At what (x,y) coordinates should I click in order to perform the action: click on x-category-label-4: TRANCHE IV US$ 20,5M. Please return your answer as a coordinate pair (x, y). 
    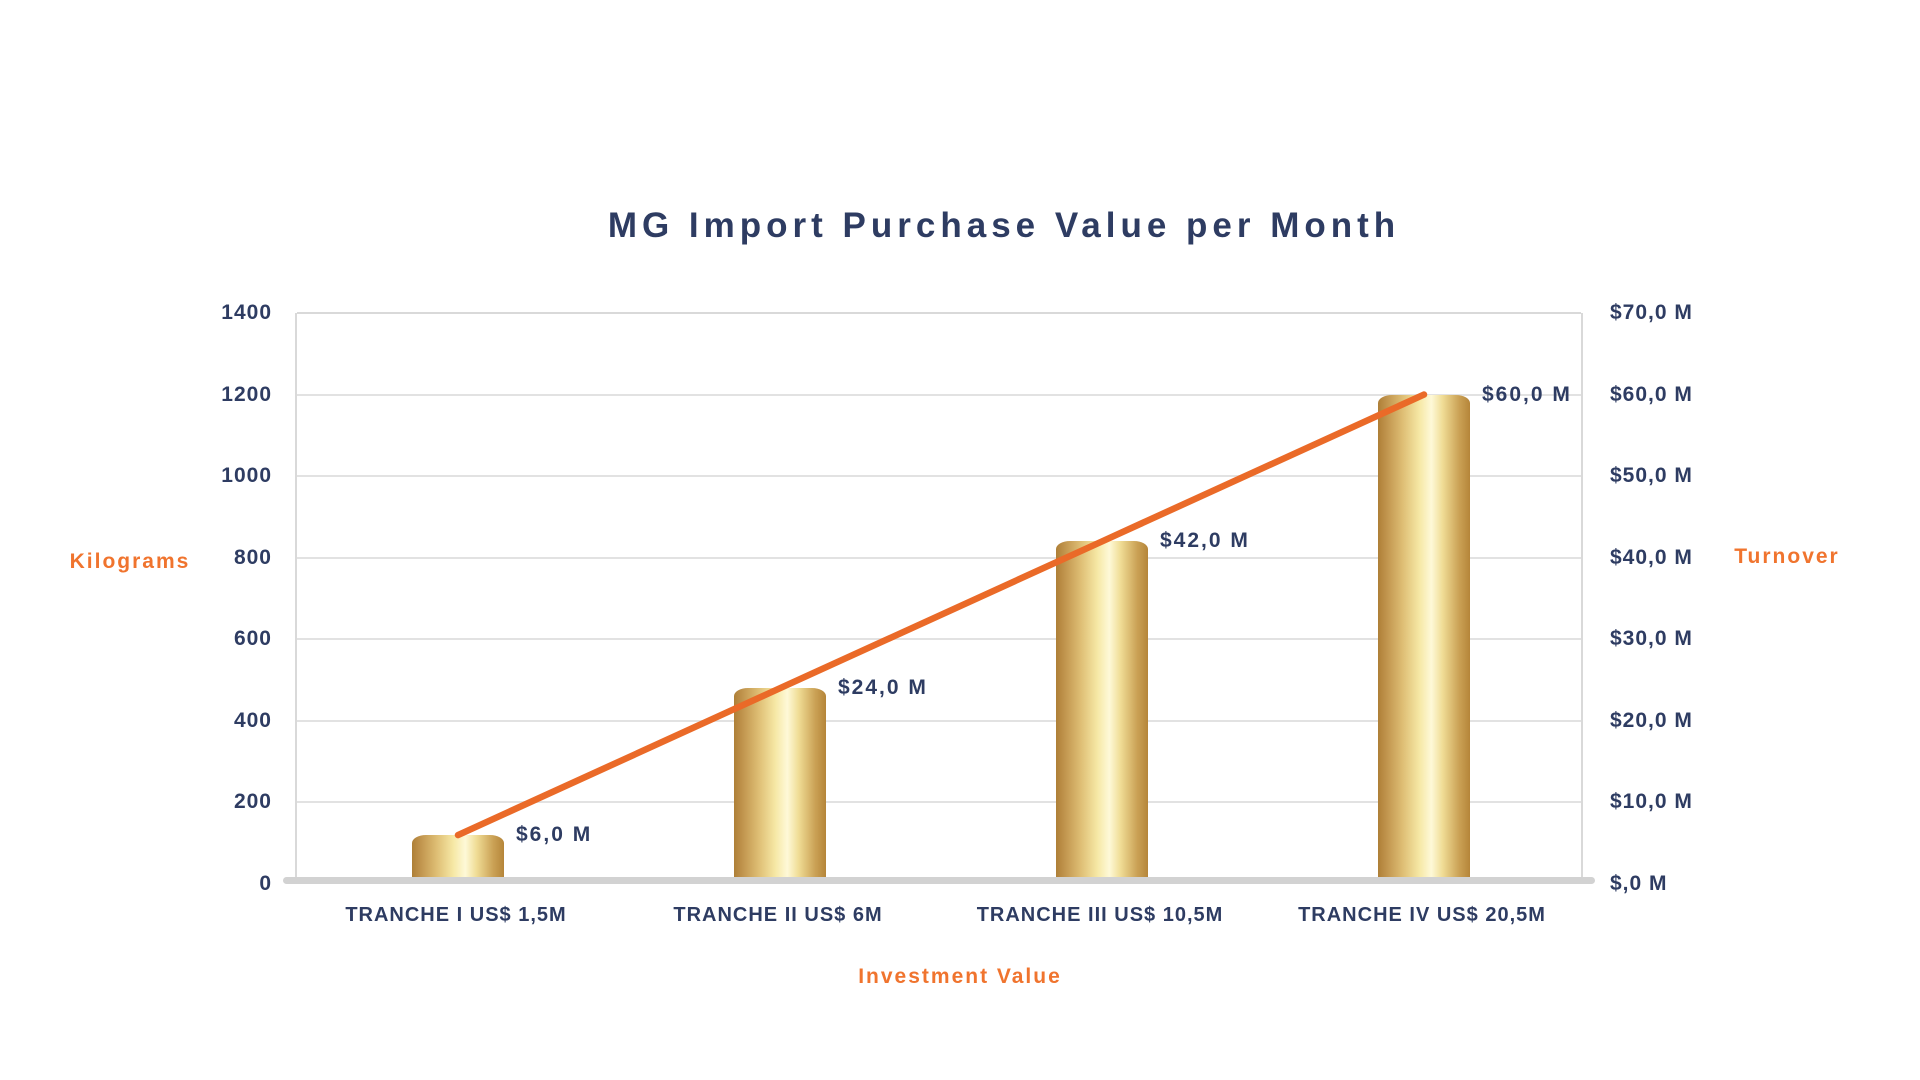
    Looking at the image, I should click on (1422, 915).